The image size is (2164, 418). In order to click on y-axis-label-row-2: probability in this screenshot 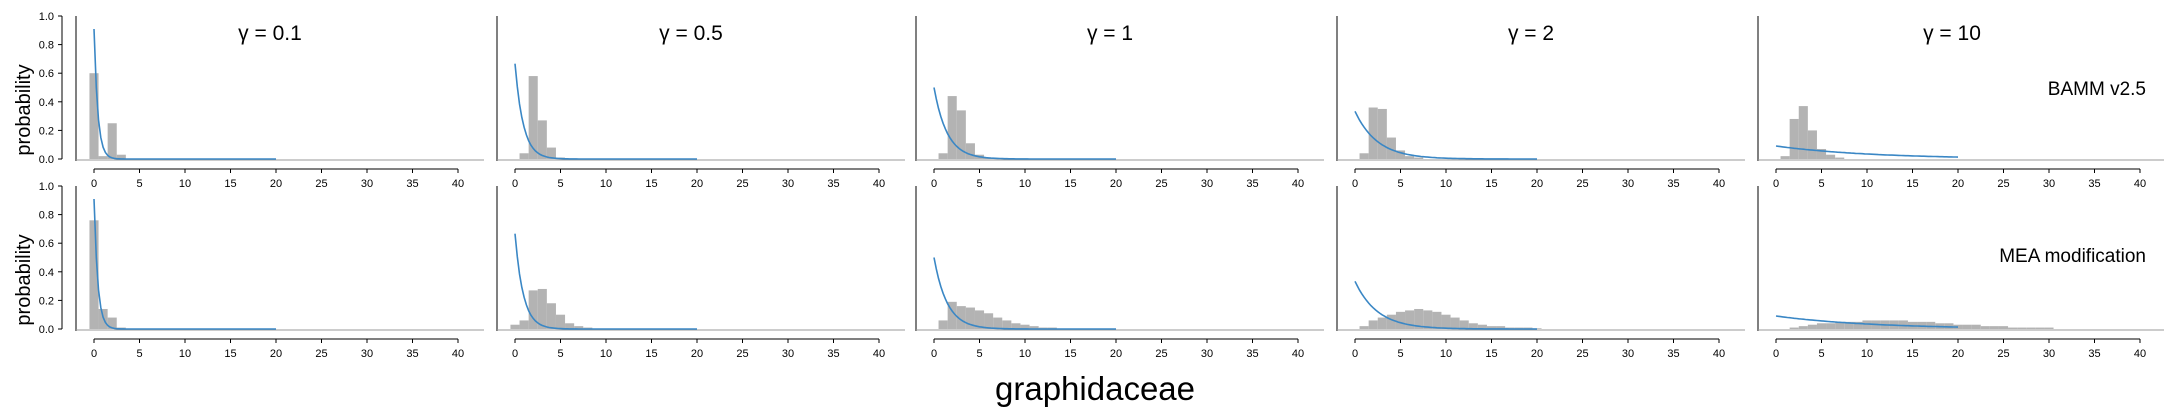, I will do `click(24, 279)`.